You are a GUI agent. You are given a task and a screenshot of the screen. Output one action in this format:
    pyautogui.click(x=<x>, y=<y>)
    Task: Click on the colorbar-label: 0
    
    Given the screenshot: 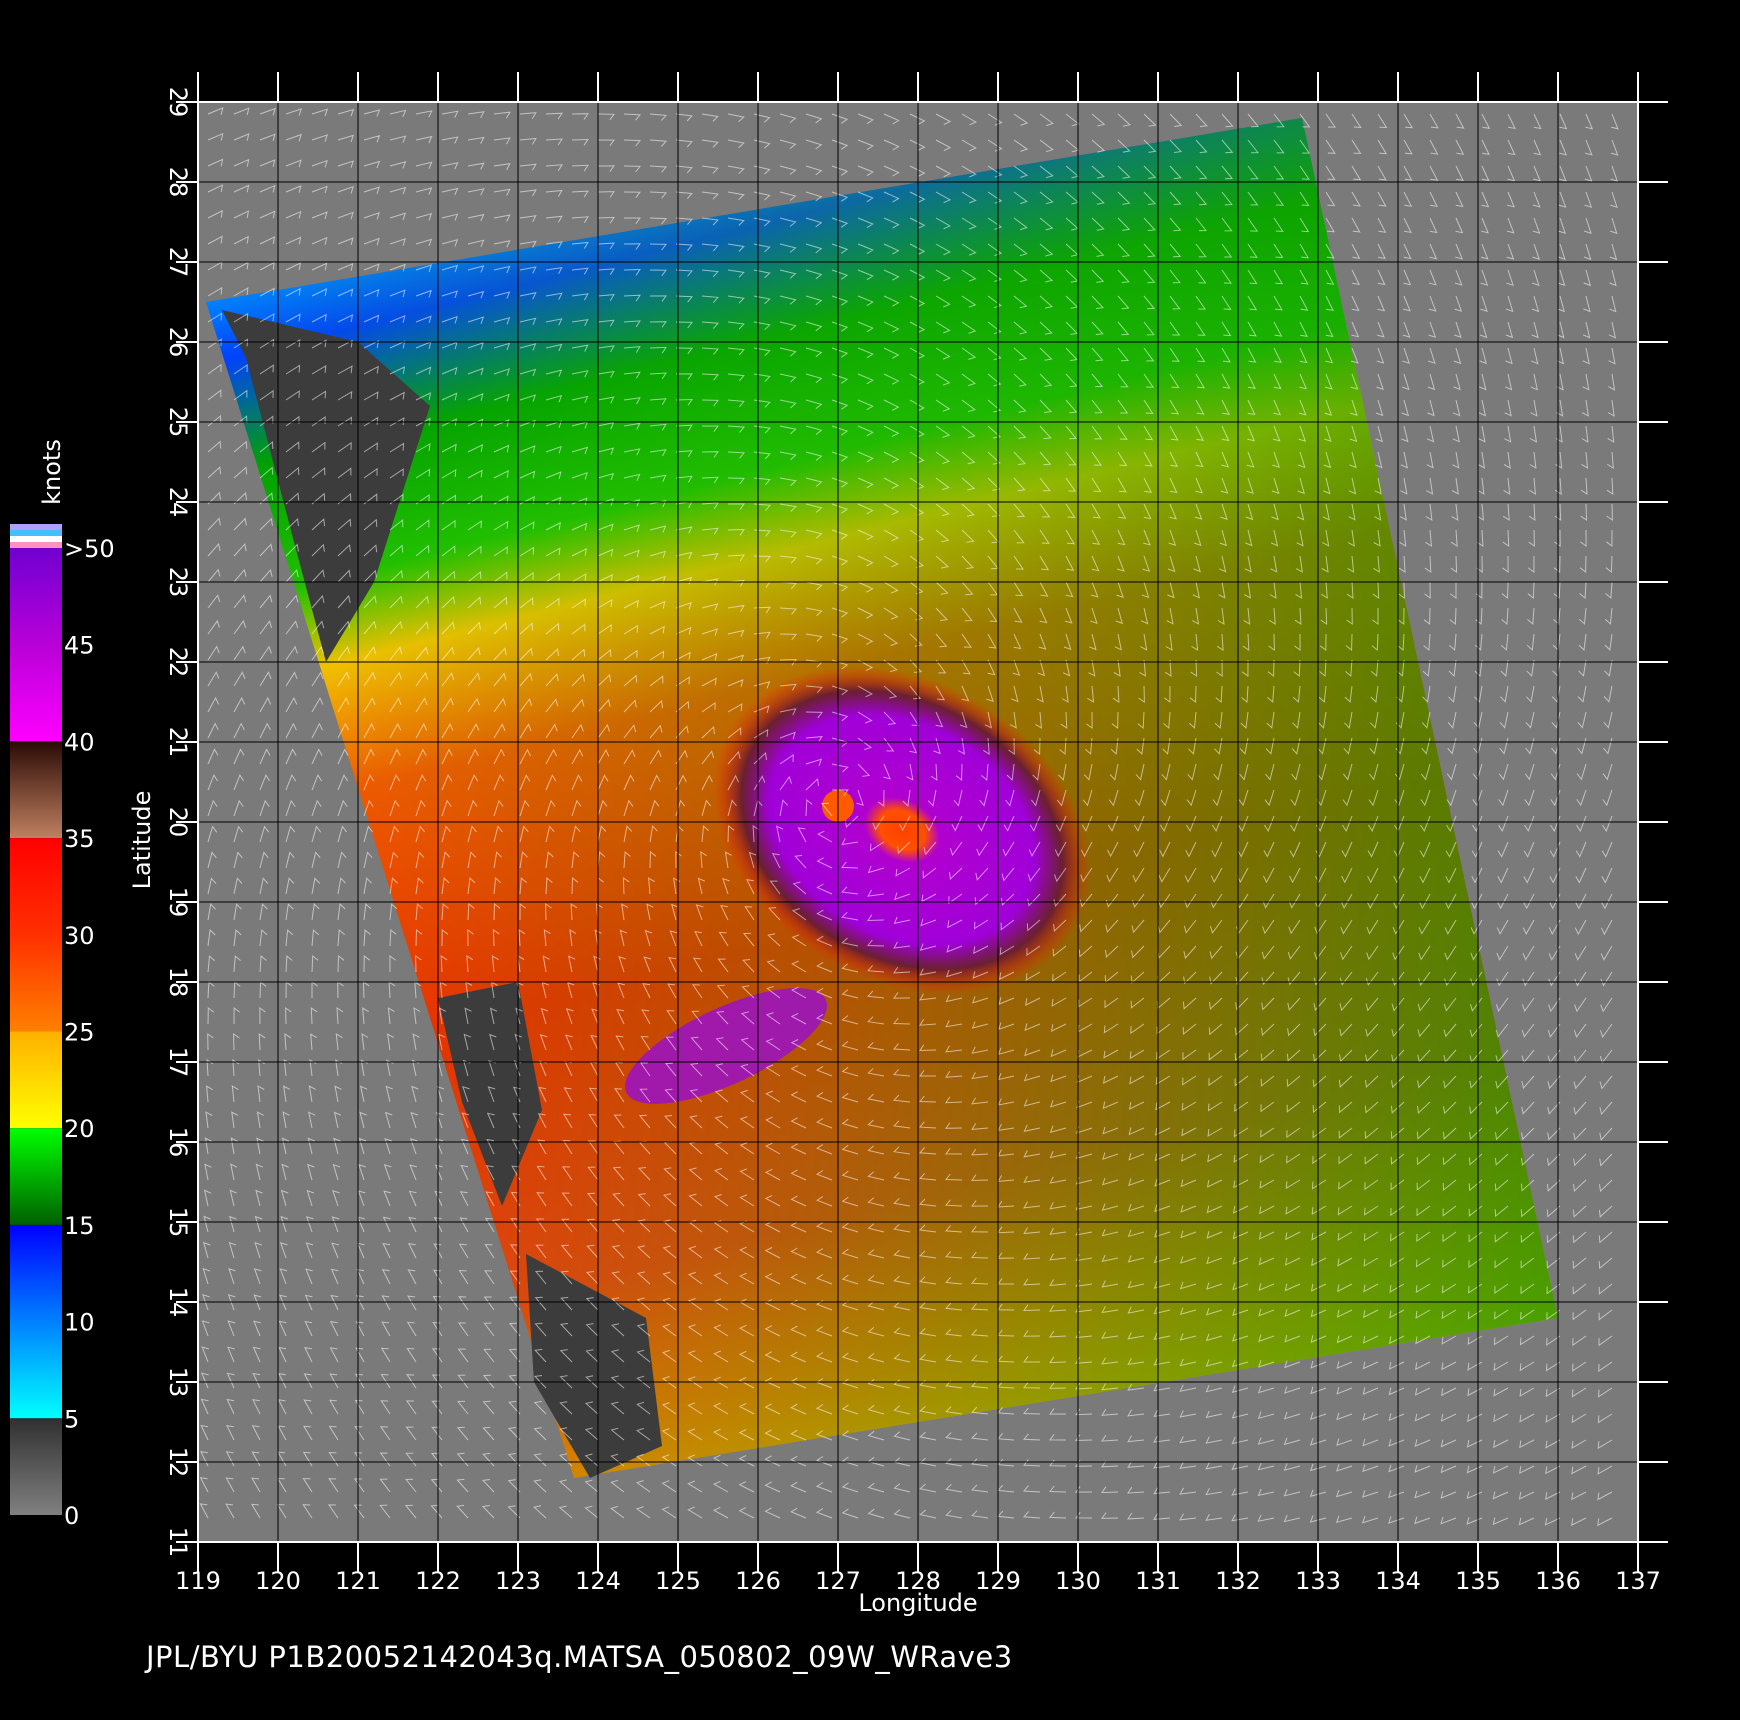 What is the action you would take?
    pyautogui.click(x=71, y=1516)
    